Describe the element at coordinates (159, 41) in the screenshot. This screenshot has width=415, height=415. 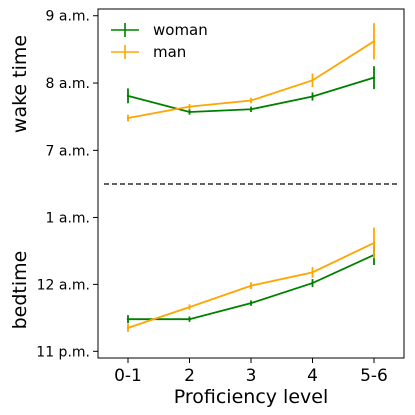
I see `legend: woman man` at that location.